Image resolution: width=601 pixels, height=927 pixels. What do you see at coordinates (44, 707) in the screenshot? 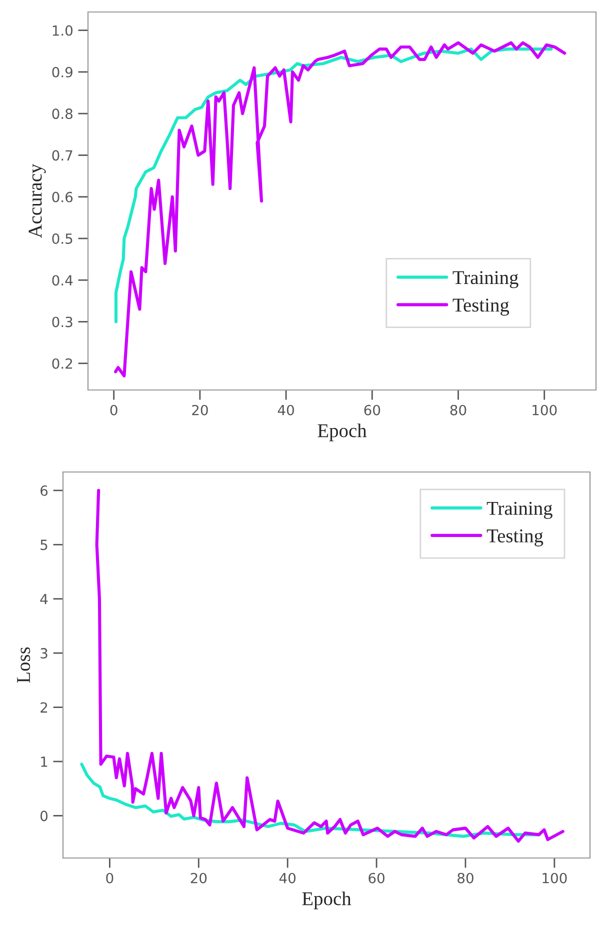
I see `y-tick-label: 2` at bounding box center [44, 707].